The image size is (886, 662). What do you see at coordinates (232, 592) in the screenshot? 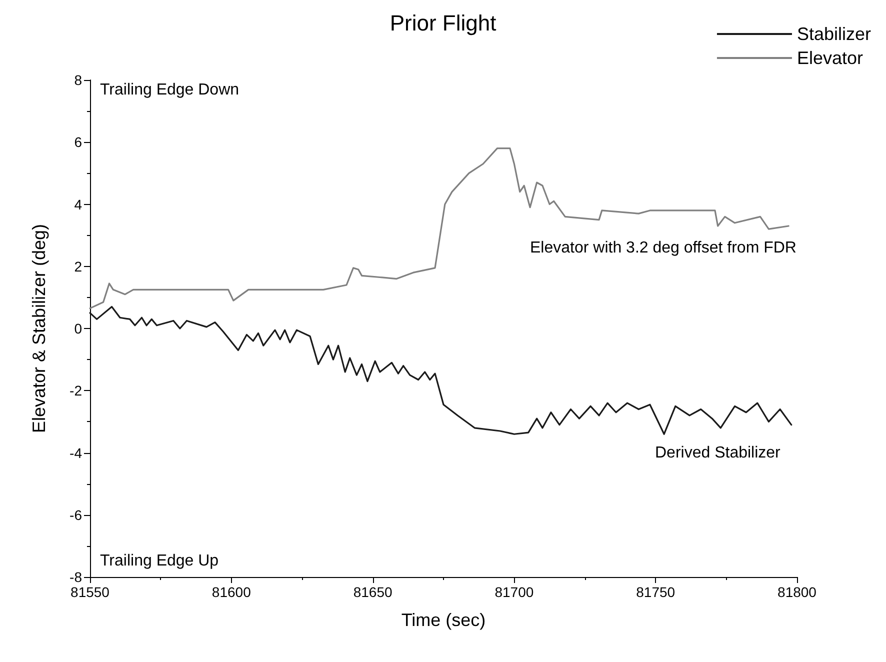
I see `x-tick-label: 81600` at bounding box center [232, 592].